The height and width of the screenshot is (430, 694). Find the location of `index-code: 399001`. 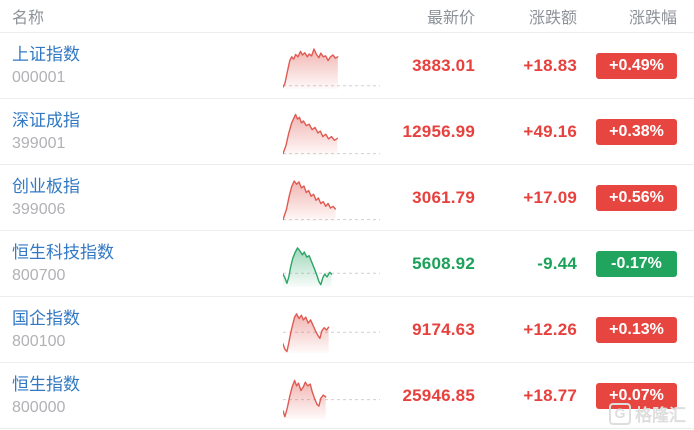

index-code: 399001 is located at coordinates (39, 143).